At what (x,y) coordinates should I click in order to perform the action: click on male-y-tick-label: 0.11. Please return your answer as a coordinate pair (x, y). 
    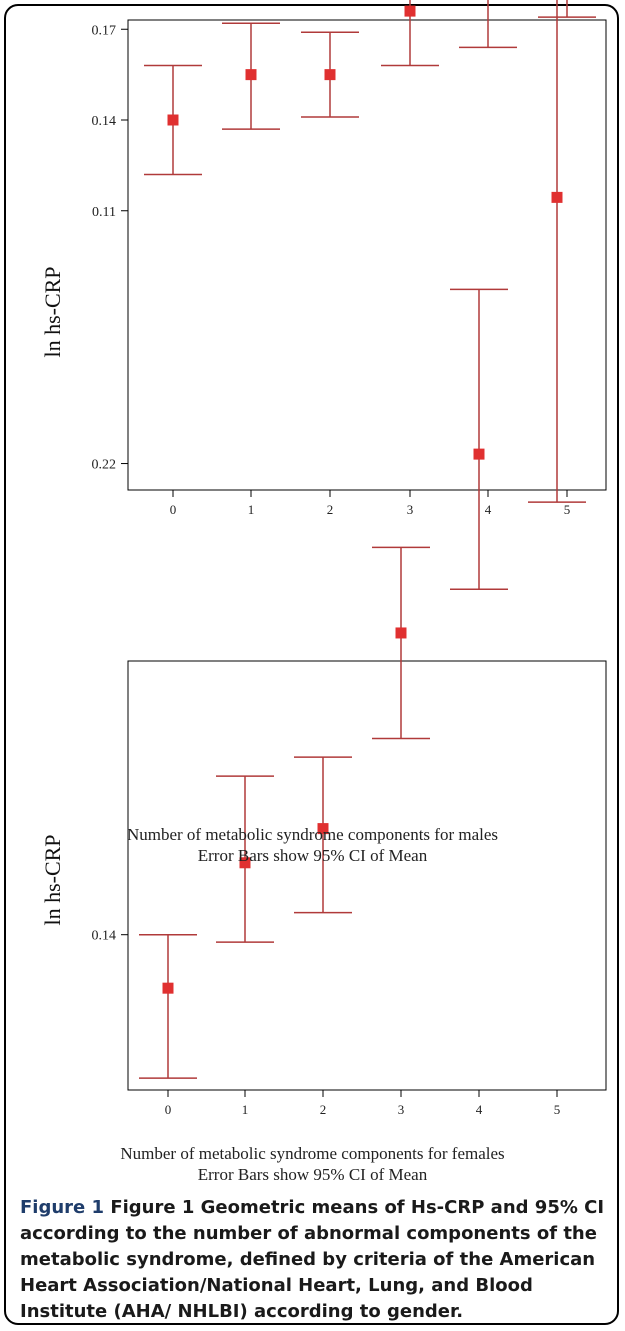
    Looking at the image, I should click on (104, 212).